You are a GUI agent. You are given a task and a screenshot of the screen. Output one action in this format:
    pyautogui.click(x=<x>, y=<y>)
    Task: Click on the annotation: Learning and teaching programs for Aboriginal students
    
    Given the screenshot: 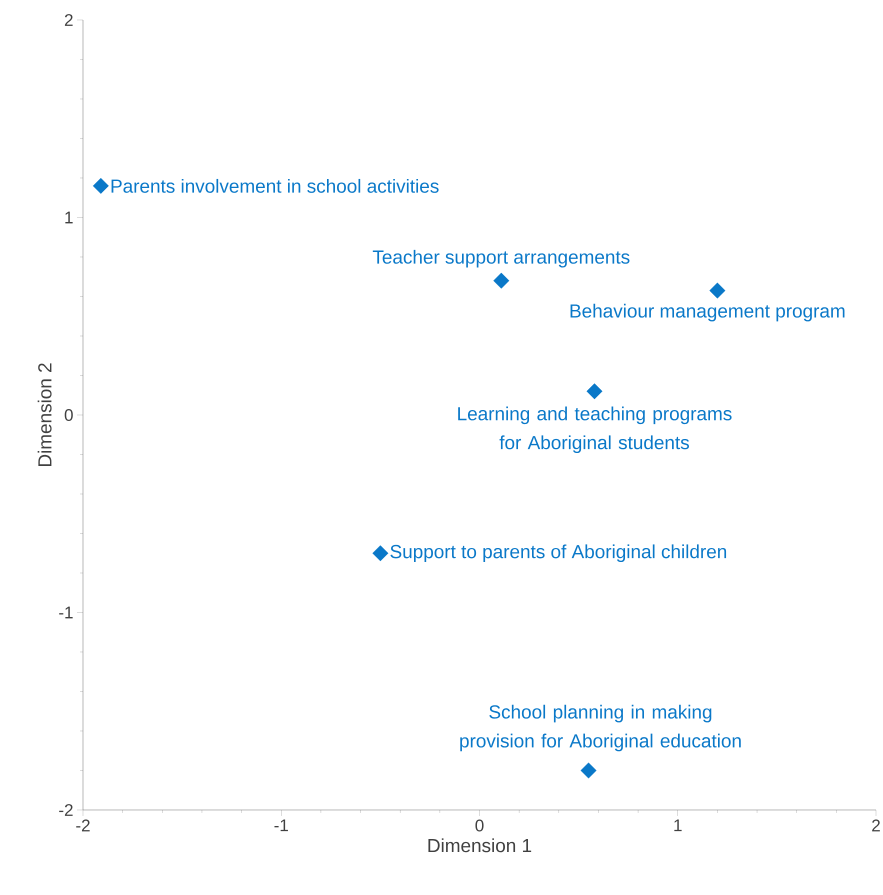 What is the action you would take?
    pyautogui.click(x=595, y=430)
    